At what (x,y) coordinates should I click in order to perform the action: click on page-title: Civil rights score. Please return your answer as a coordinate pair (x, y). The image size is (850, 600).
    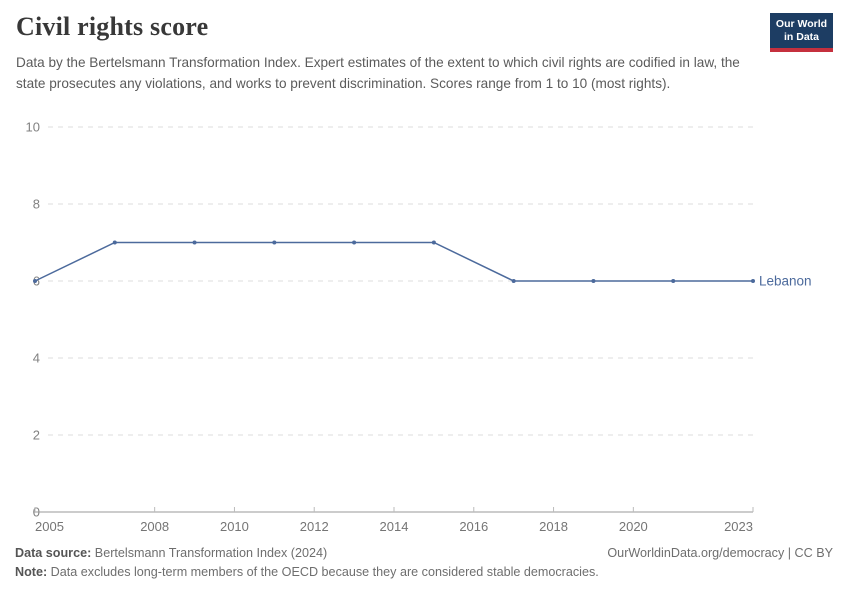
    Looking at the image, I should click on (112, 26).